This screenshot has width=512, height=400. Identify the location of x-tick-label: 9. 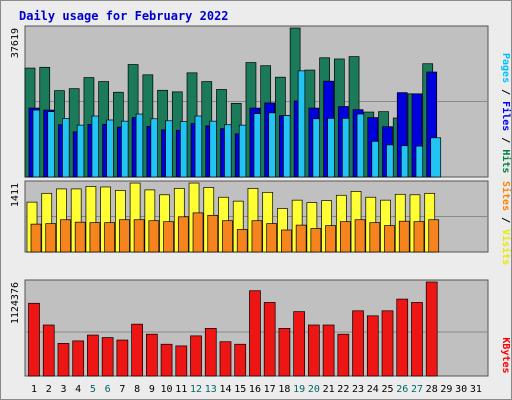
(152, 389).